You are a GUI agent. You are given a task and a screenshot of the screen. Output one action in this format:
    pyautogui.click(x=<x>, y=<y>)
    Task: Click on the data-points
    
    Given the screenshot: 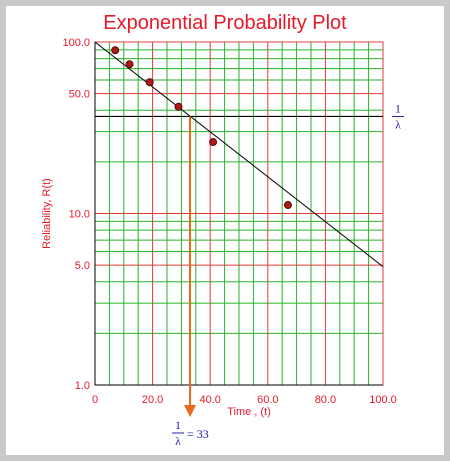 What is the action you would take?
    pyautogui.click(x=201, y=128)
    